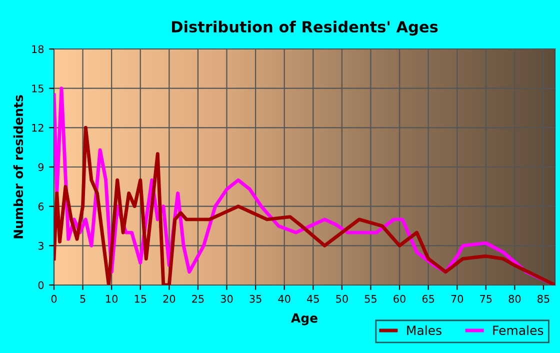 This screenshot has height=353, width=560. What do you see at coordinates (400, 298) in the screenshot?
I see `x-tick-label: 60` at bounding box center [400, 298].